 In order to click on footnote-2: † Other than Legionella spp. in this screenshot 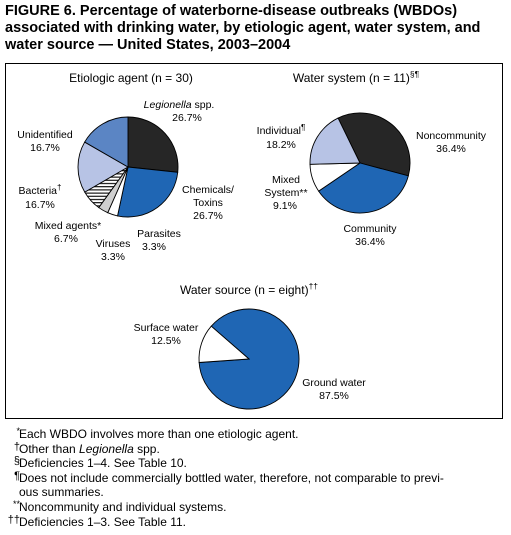, I will do `click(255, 448)`.